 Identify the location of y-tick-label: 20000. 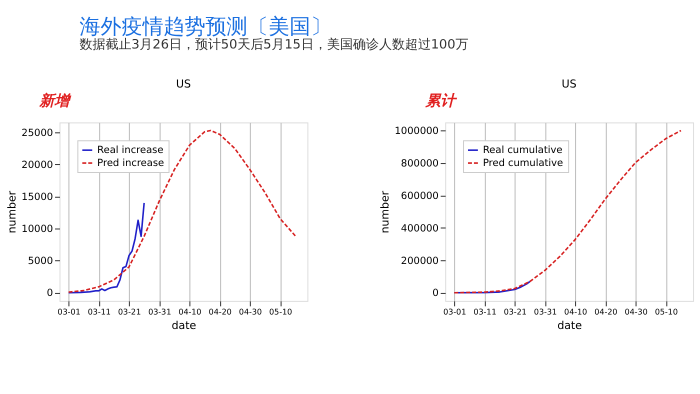
(38, 165).